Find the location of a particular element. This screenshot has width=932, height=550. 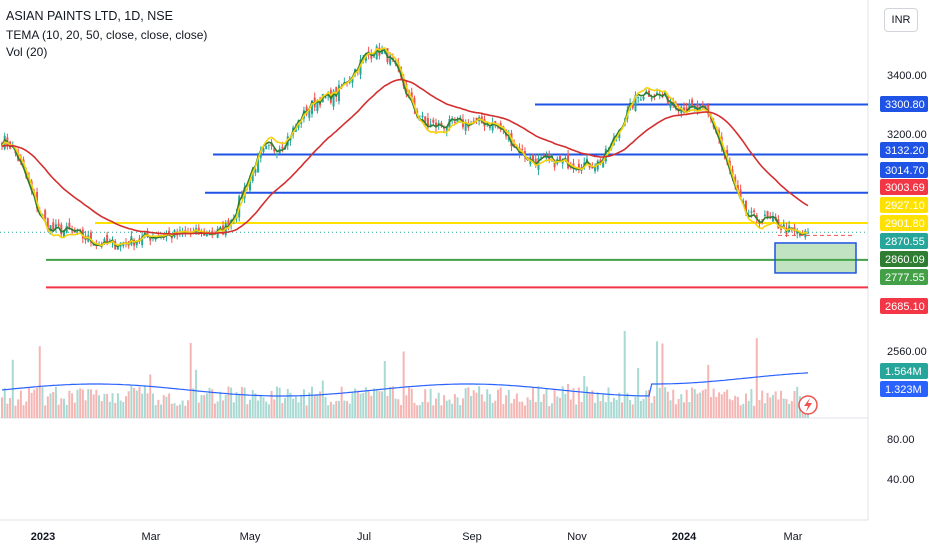

range-rectangle is located at coordinates (815, 258).